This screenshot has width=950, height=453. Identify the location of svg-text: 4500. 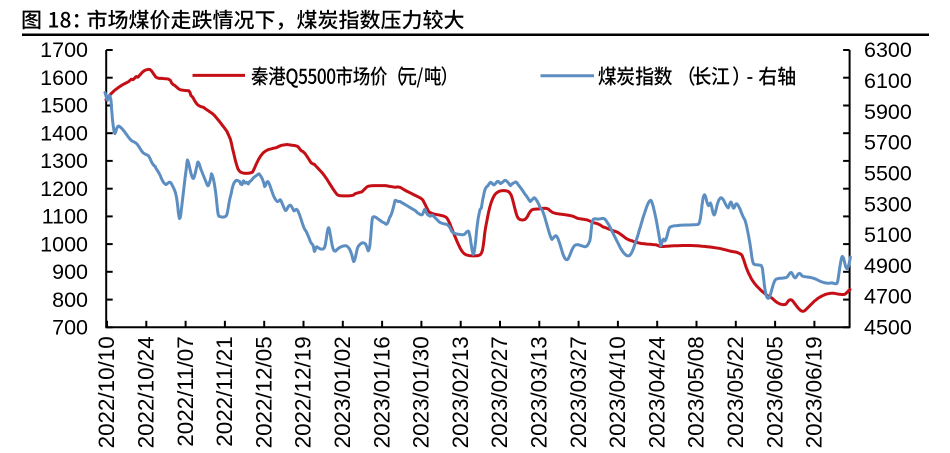
(888, 328).